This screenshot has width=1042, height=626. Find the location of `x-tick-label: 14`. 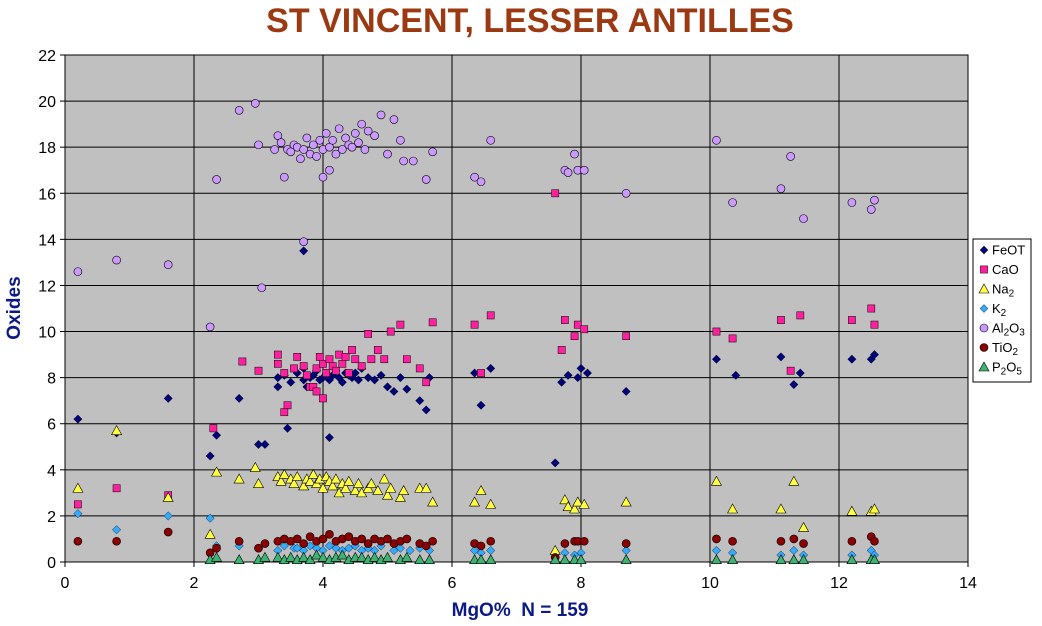

x-tick-label: 14 is located at coordinates (968, 583).